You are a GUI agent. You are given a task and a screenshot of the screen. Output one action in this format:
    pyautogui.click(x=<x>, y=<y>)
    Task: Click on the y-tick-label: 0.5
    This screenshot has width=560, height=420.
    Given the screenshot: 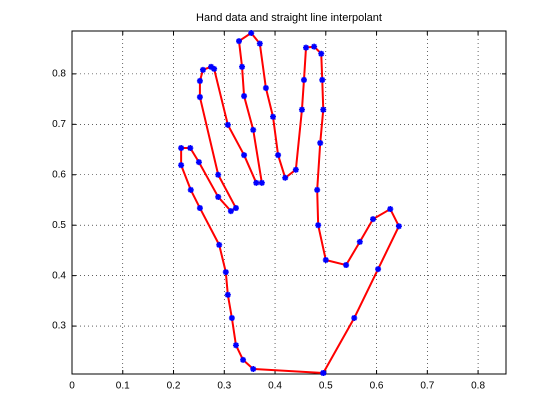 What is the action you would take?
    pyautogui.click(x=59, y=225)
    